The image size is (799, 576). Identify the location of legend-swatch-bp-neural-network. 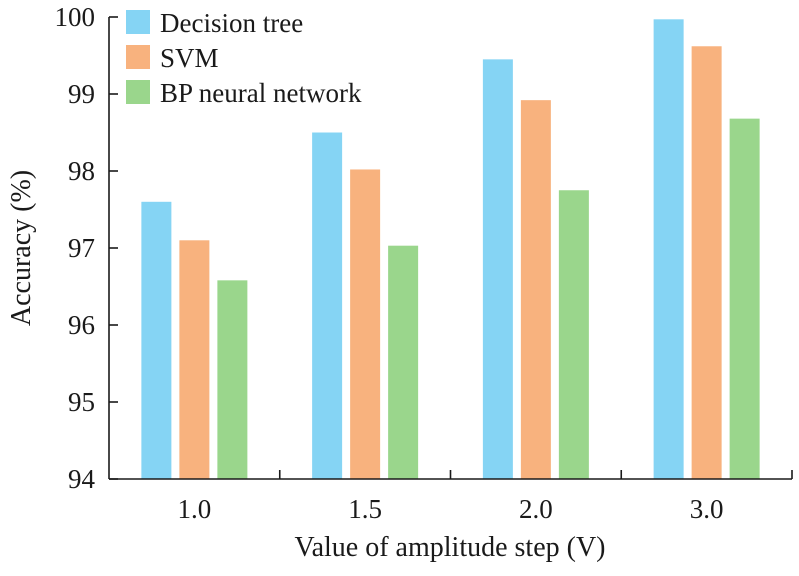
(138, 92).